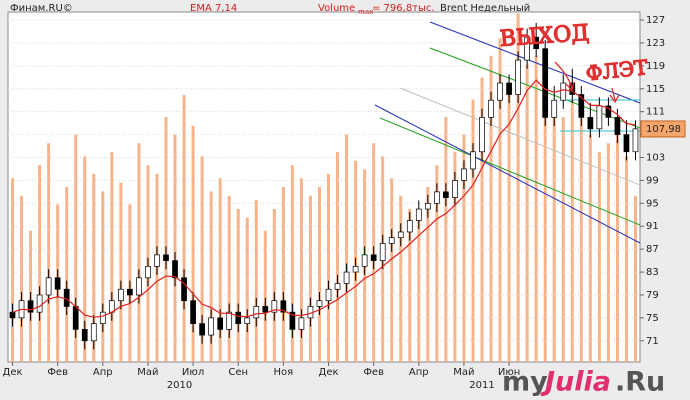 This screenshot has height=400, width=690. What do you see at coordinates (525, 382) in the screenshot?
I see `watermark-my: my` at bounding box center [525, 382].